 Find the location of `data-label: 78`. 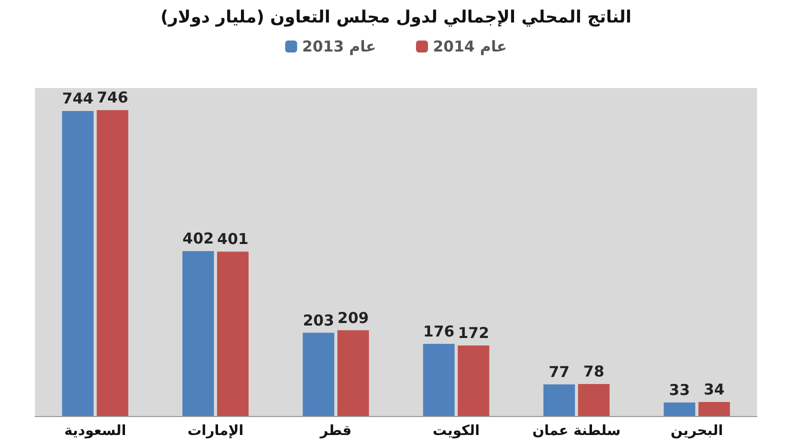

data-label: 78 is located at coordinates (593, 371).